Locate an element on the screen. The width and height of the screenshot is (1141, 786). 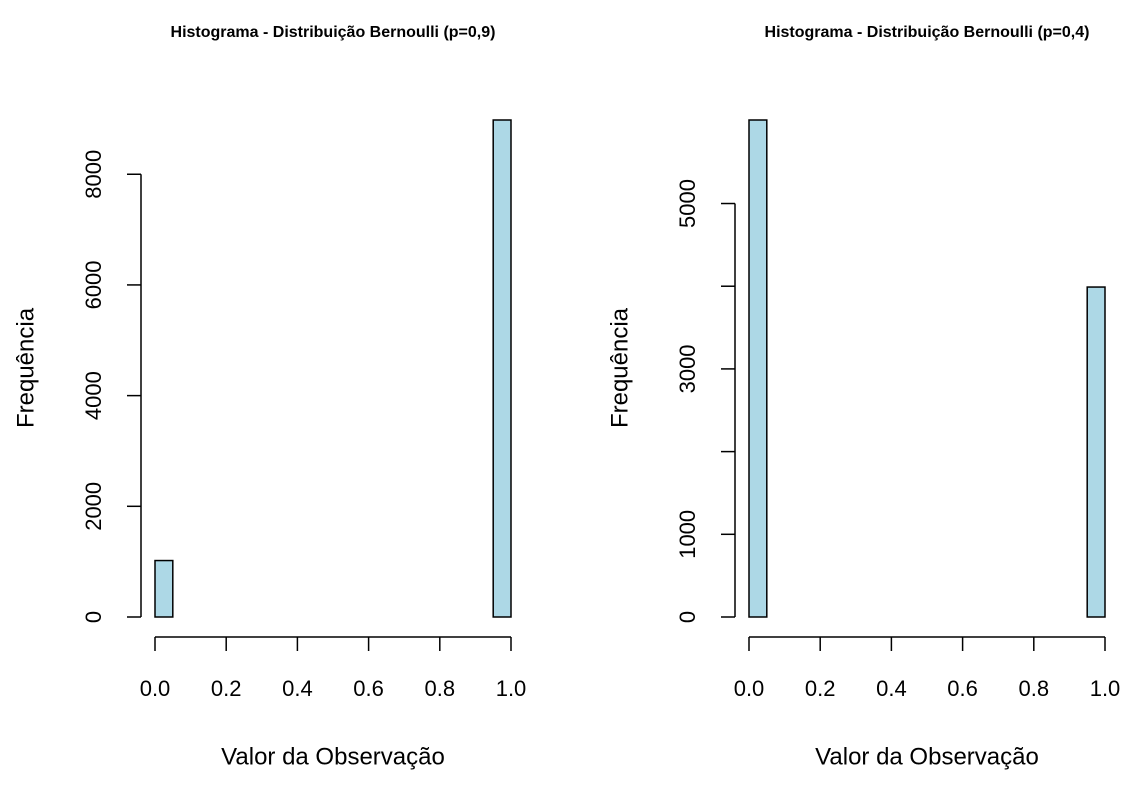
y-tick-label: 3000 is located at coordinates (687, 368).